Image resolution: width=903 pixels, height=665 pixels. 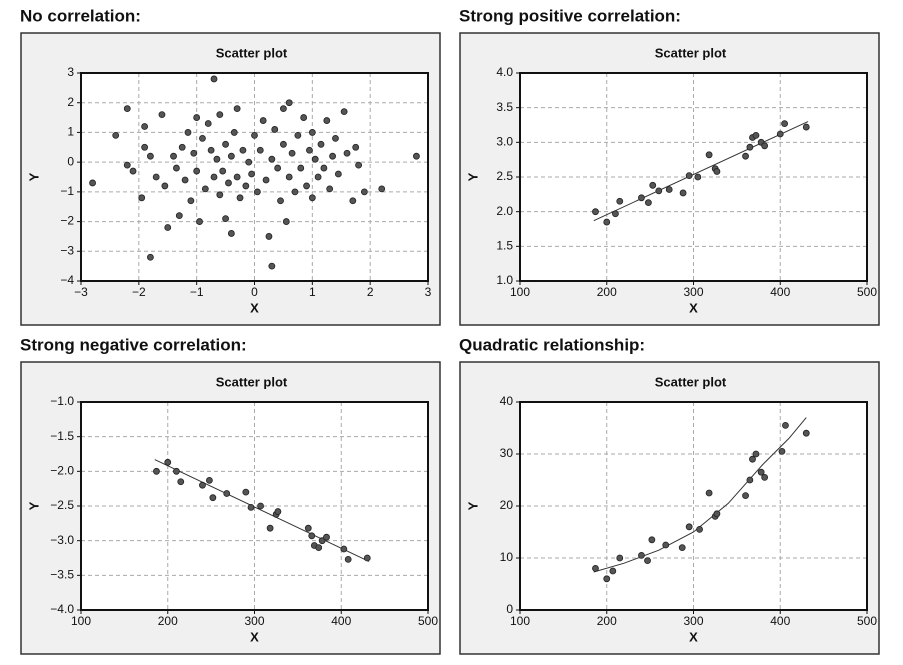 I want to click on y-tick-label: −3, so click(x=67, y=250).